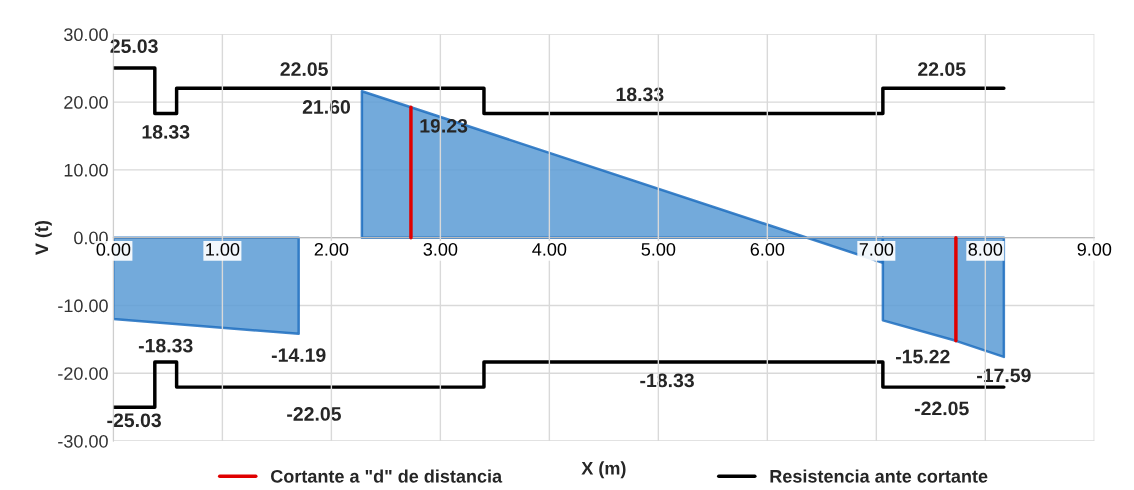 The width and height of the screenshot is (1134, 490). I want to click on y-tick-label: 0.00, so click(91, 238).